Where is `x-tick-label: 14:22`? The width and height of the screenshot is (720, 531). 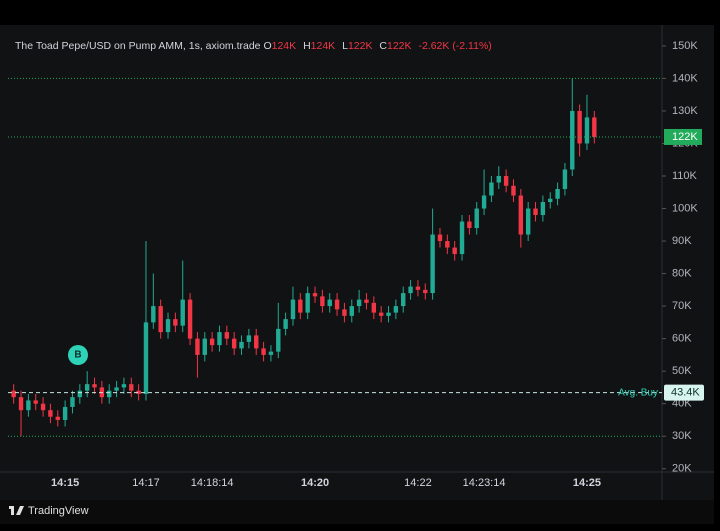 x-tick-label: 14:22 is located at coordinates (418, 483).